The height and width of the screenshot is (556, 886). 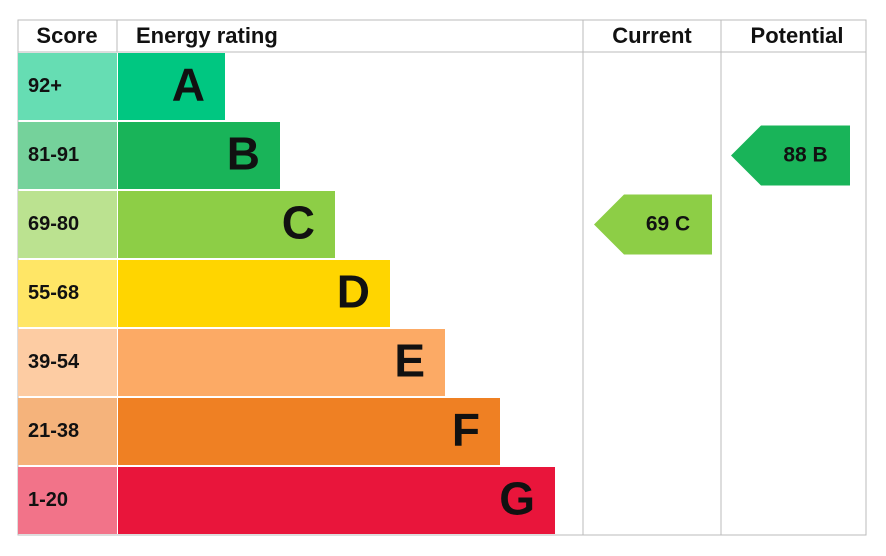 What do you see at coordinates (45, 86) in the screenshot?
I see `score-label: 92+` at bounding box center [45, 86].